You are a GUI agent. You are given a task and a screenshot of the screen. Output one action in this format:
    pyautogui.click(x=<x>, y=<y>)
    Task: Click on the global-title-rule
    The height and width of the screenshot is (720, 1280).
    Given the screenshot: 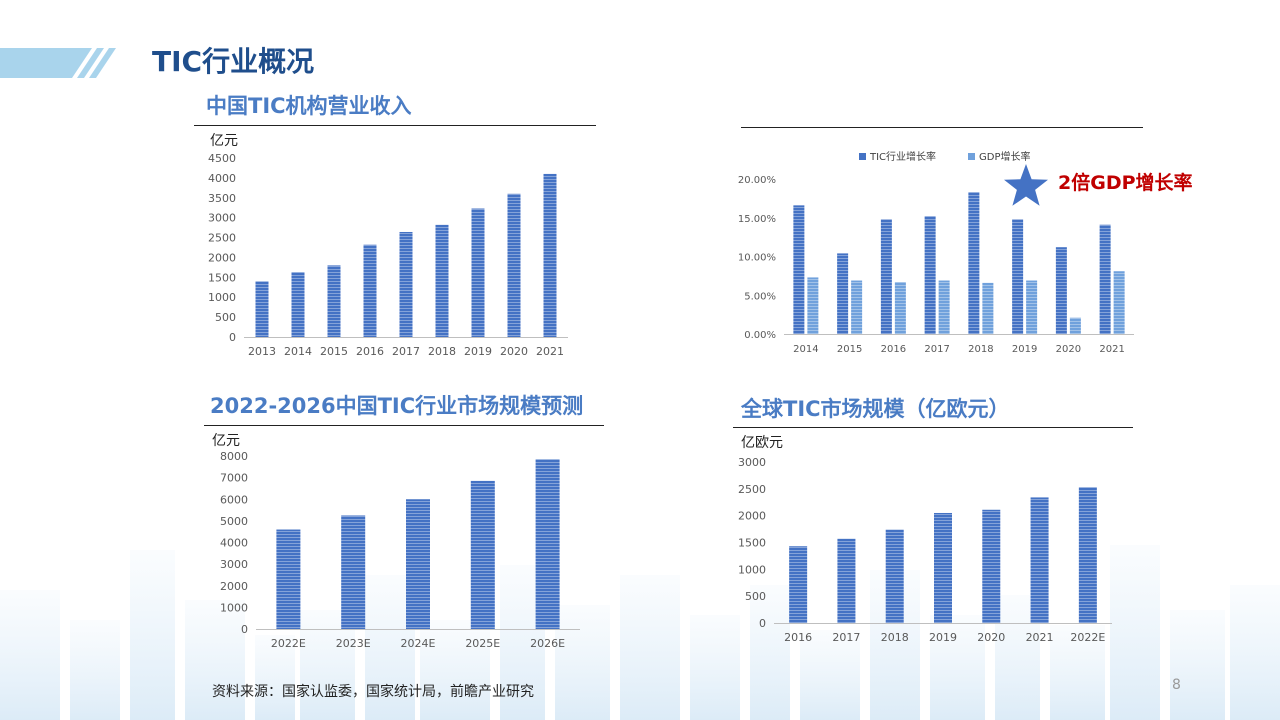 What is the action you would take?
    pyautogui.click(x=933, y=427)
    